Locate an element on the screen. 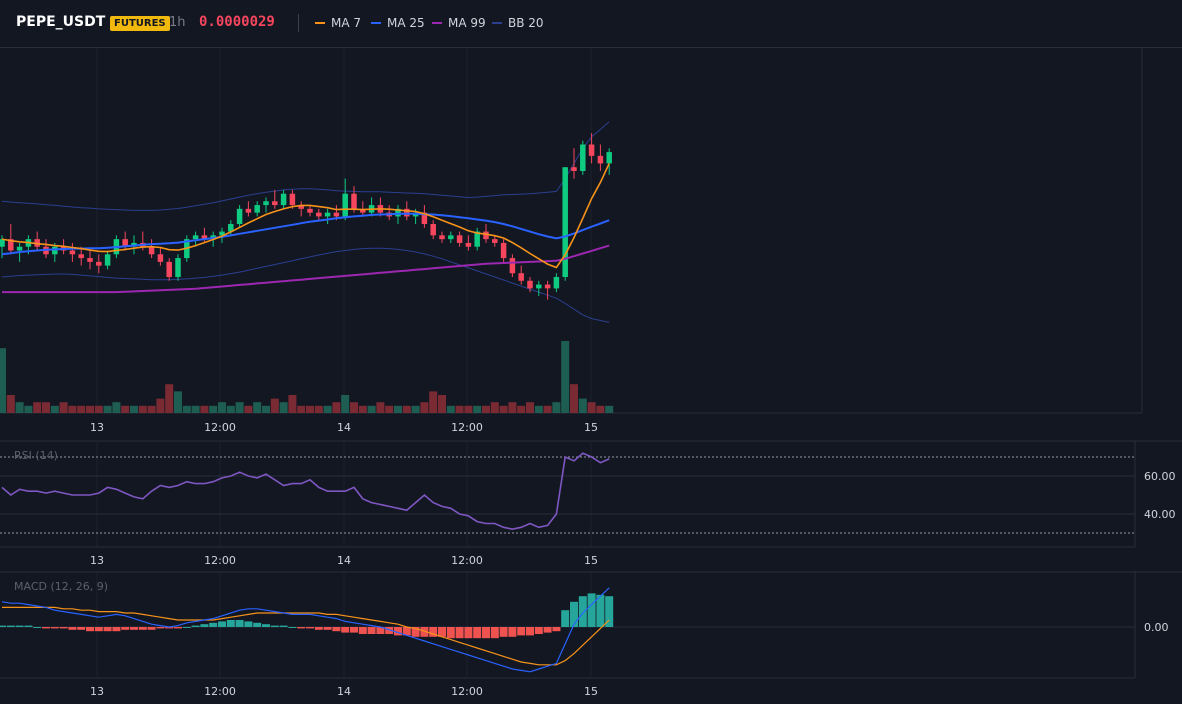 The height and width of the screenshot is (704, 1182). moving-averages is located at coordinates (305, 228).